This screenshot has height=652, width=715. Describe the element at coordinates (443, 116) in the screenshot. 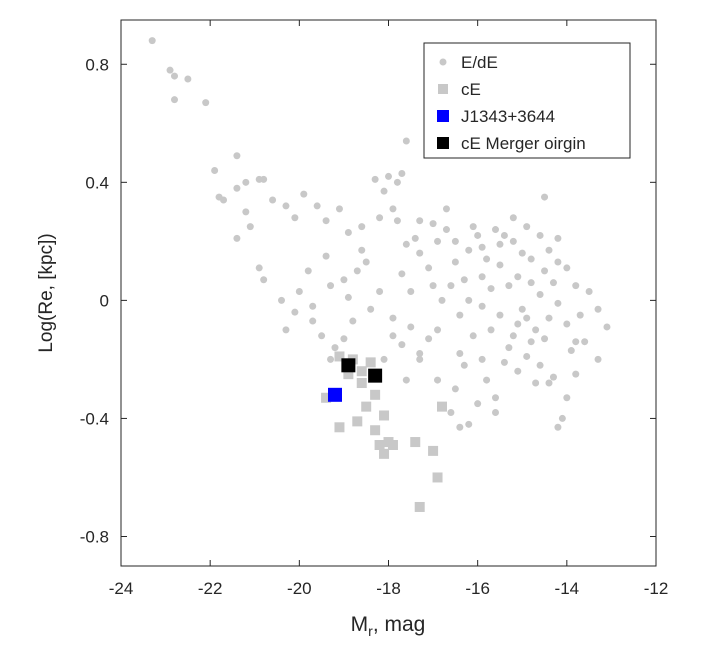

I see `legend-marker-j1343` at that location.